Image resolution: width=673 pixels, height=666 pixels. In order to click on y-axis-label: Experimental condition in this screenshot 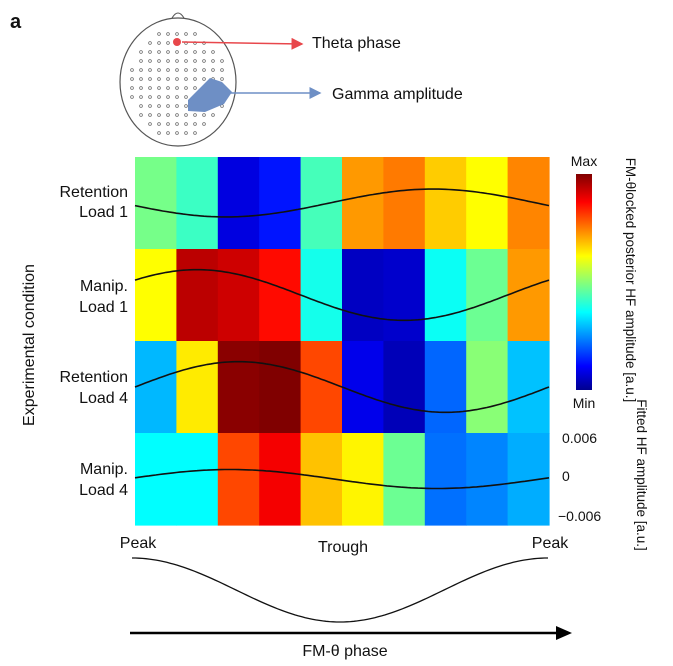, I will do `click(29, 345)`.